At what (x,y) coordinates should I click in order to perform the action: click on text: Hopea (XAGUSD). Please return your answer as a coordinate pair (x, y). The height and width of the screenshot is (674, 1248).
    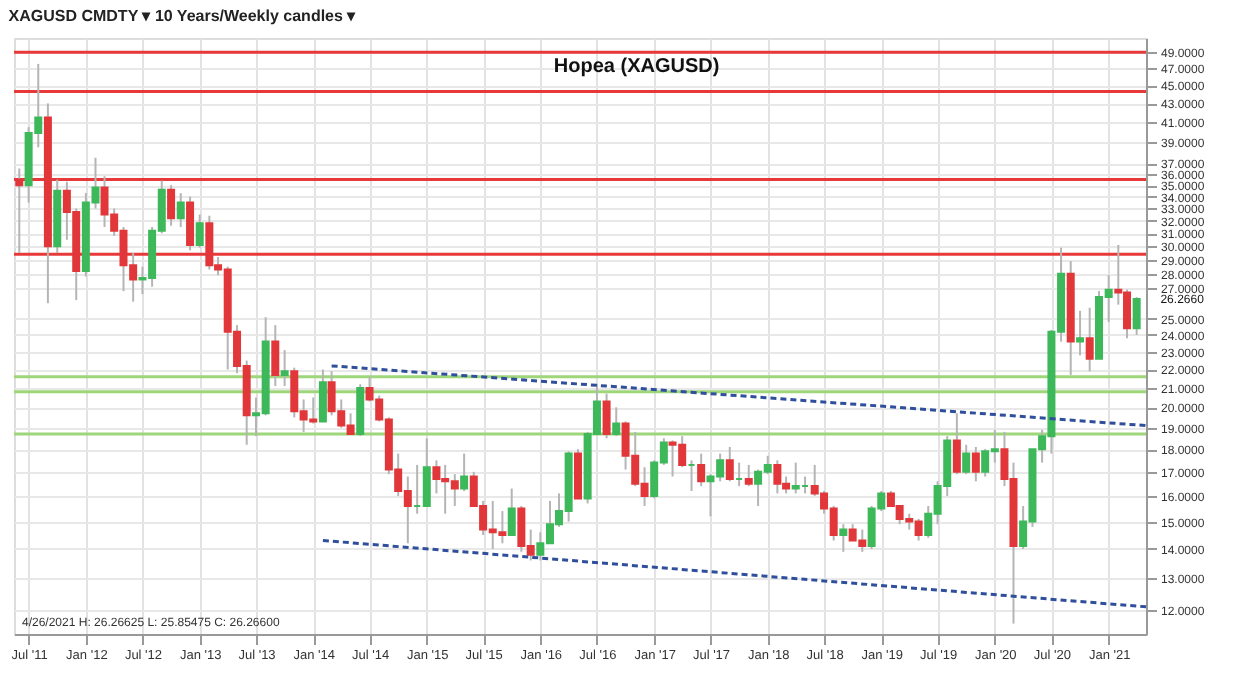
    Looking at the image, I should click on (636, 67).